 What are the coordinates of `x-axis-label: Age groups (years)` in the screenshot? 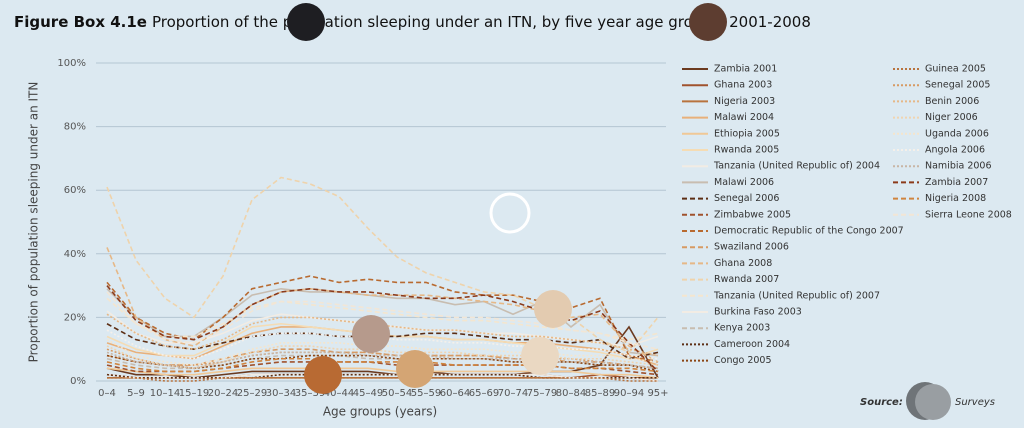 It's located at (380, 412).